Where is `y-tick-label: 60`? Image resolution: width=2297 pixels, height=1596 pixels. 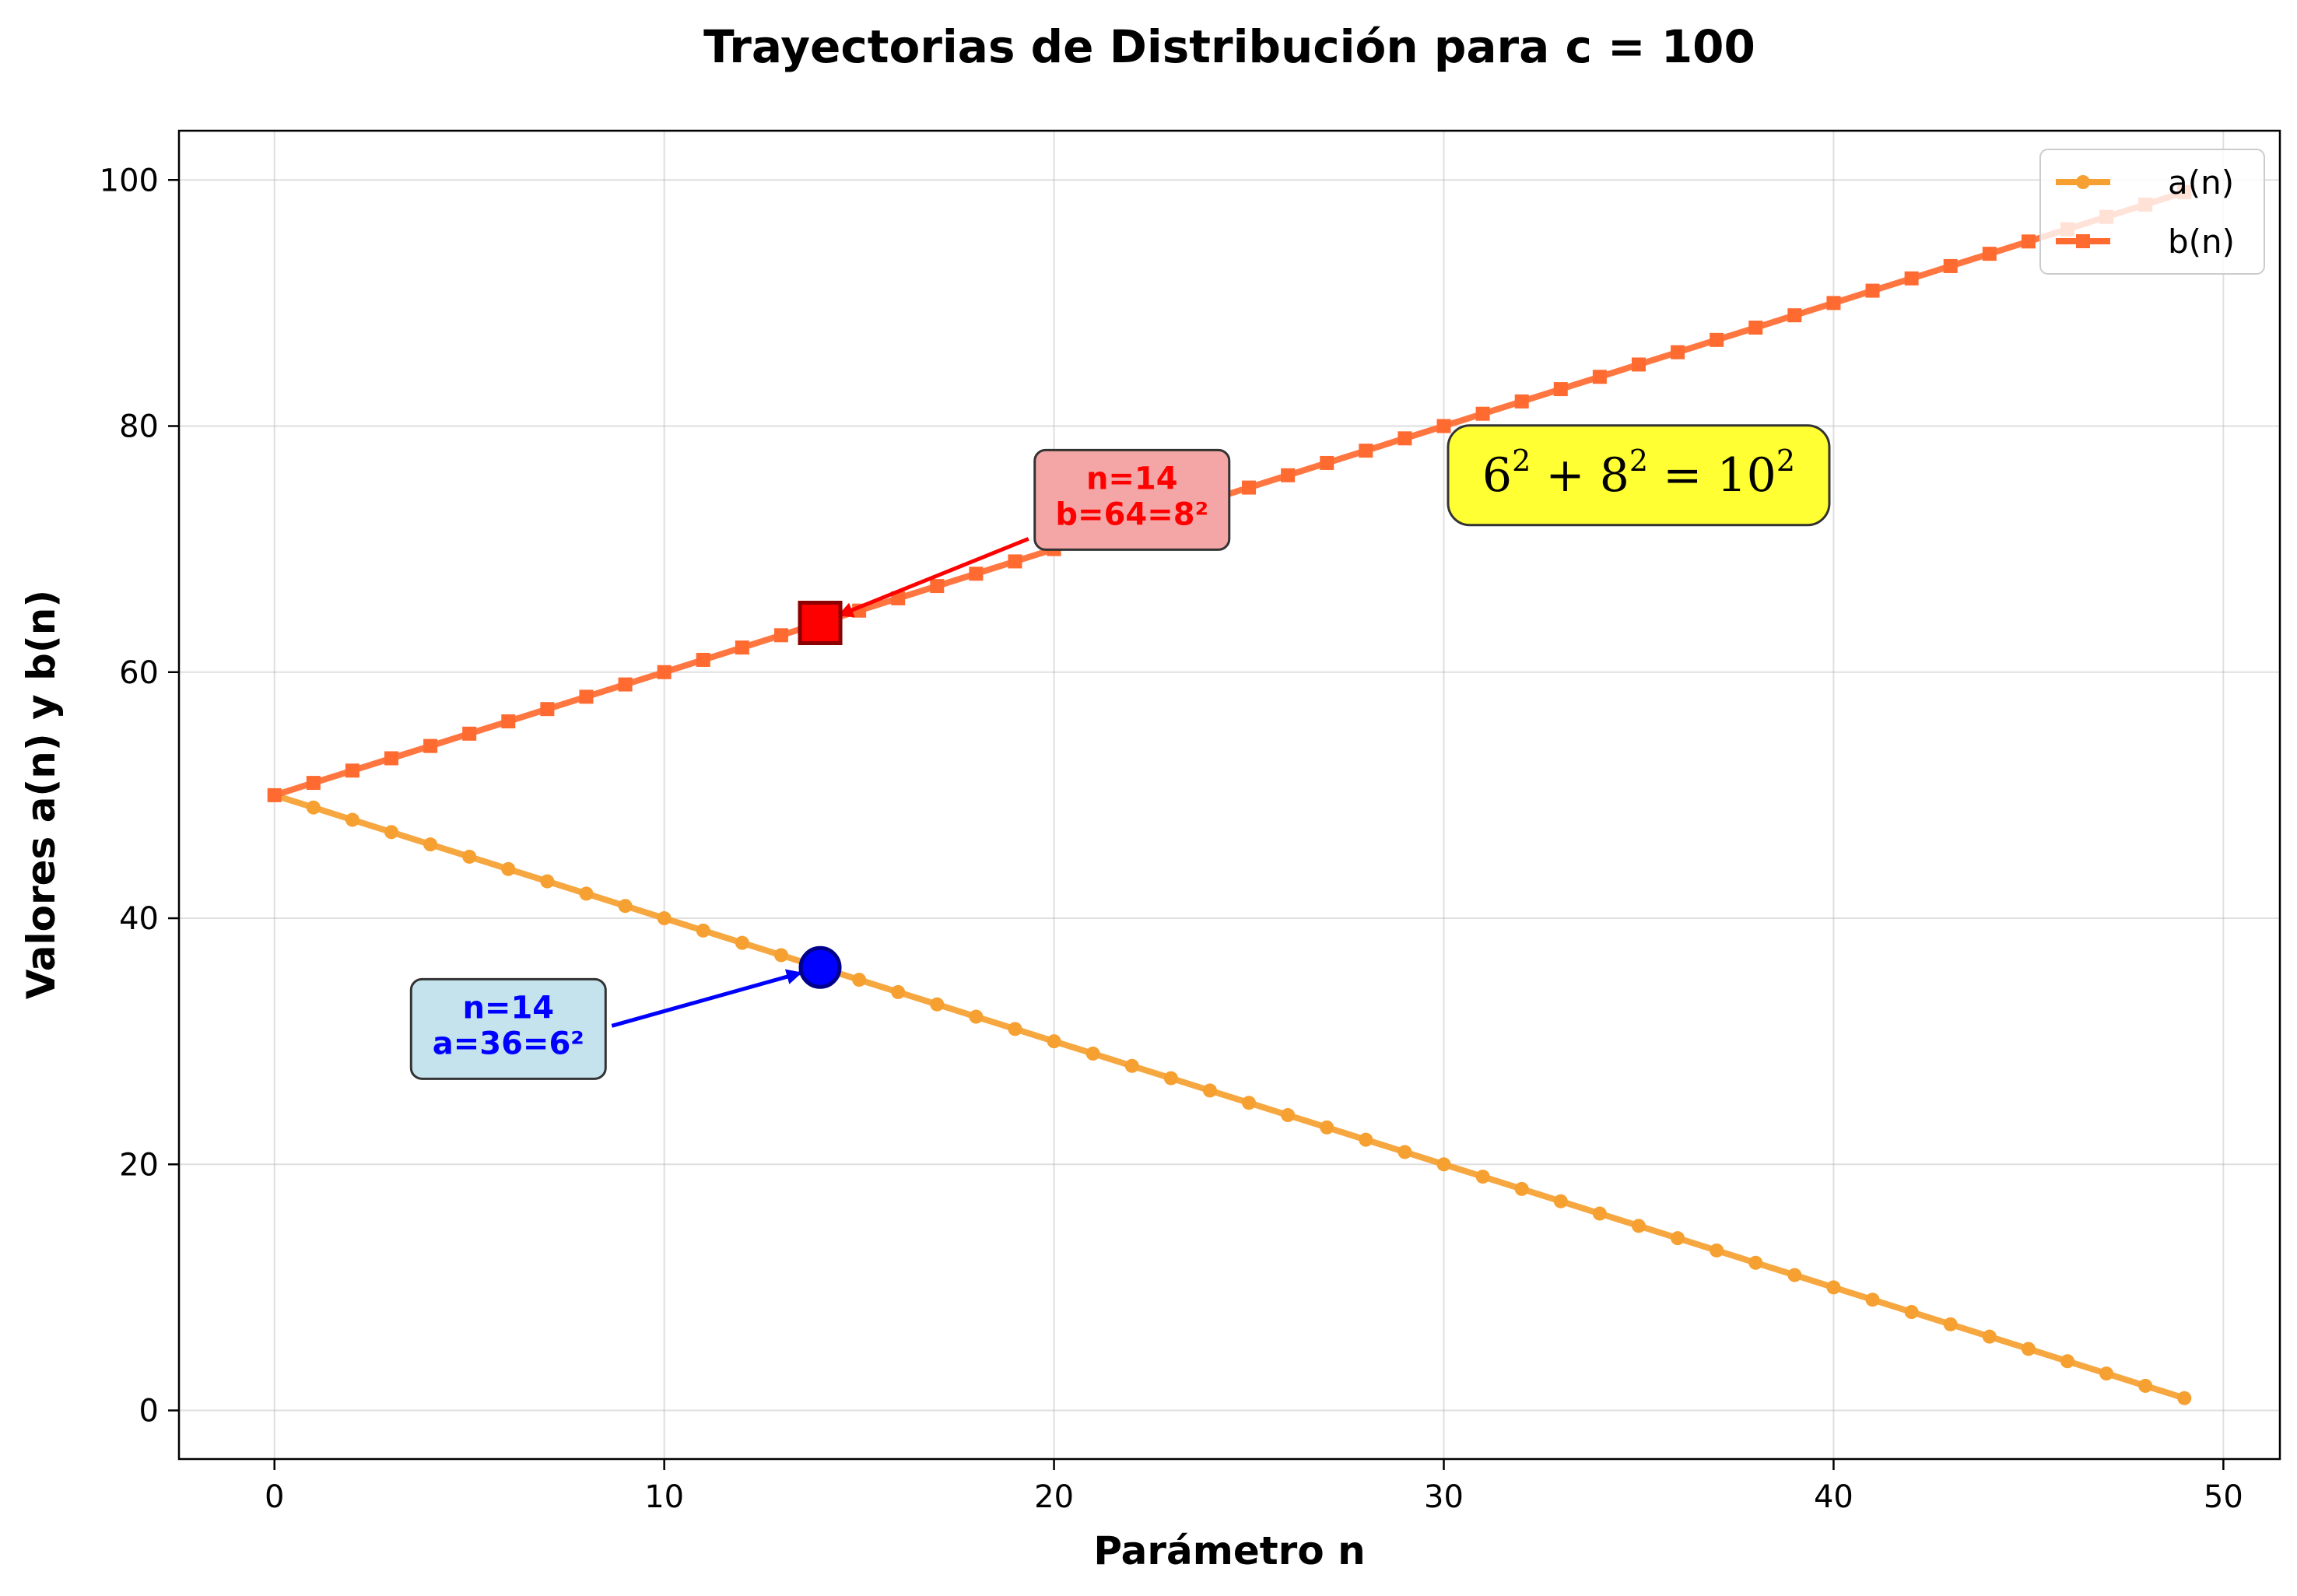
y-tick-label: 60 is located at coordinates (139, 673).